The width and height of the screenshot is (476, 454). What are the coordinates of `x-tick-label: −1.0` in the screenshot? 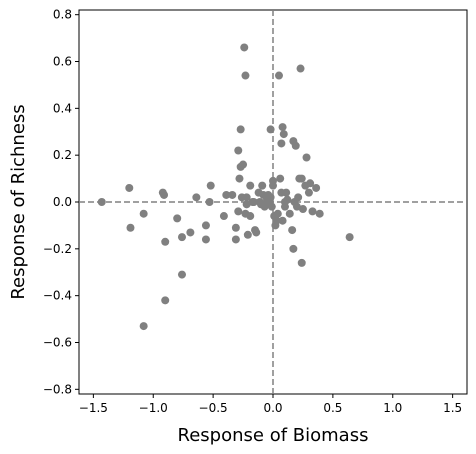 It's located at (153, 408).